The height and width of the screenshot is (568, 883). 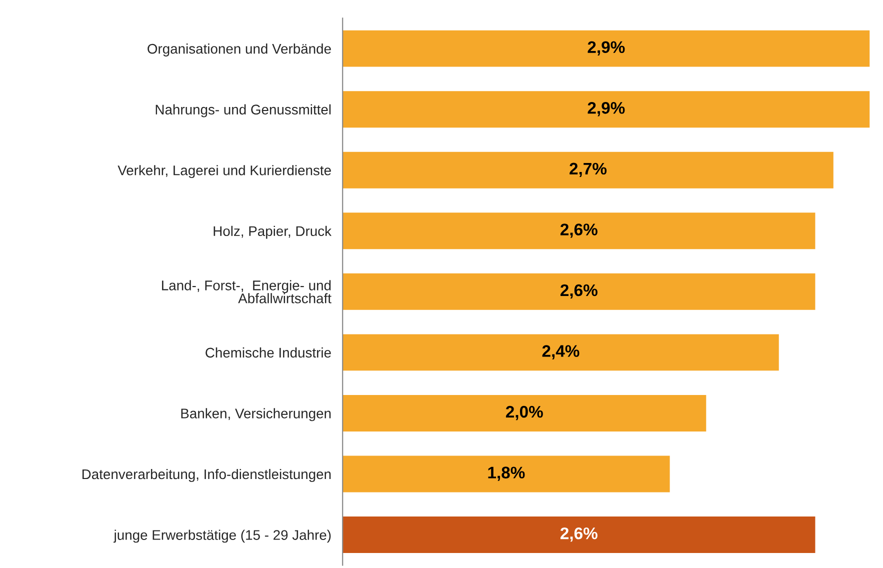 I want to click on y-tick-label: Holz, Papier, Druck, so click(x=273, y=232).